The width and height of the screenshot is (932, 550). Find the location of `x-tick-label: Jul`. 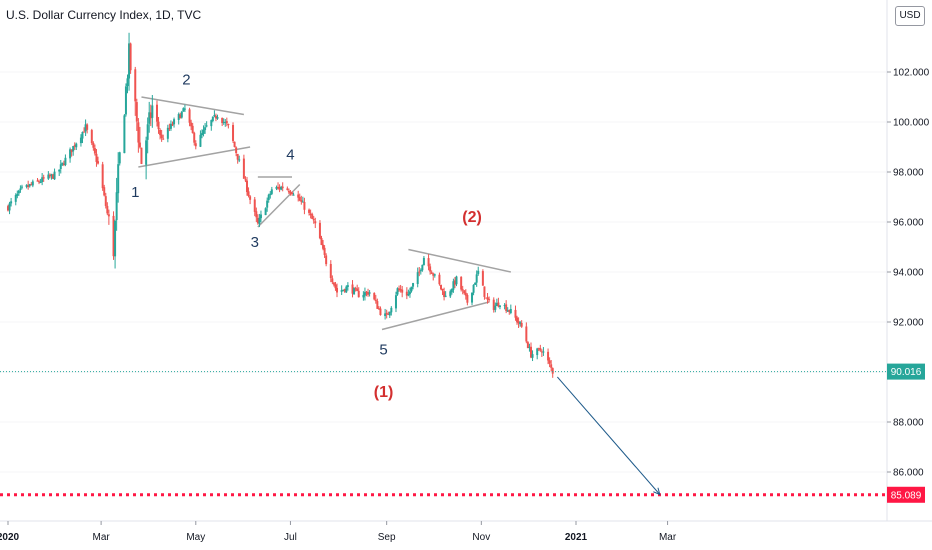

x-tick-label: Jul is located at coordinates (290, 537).